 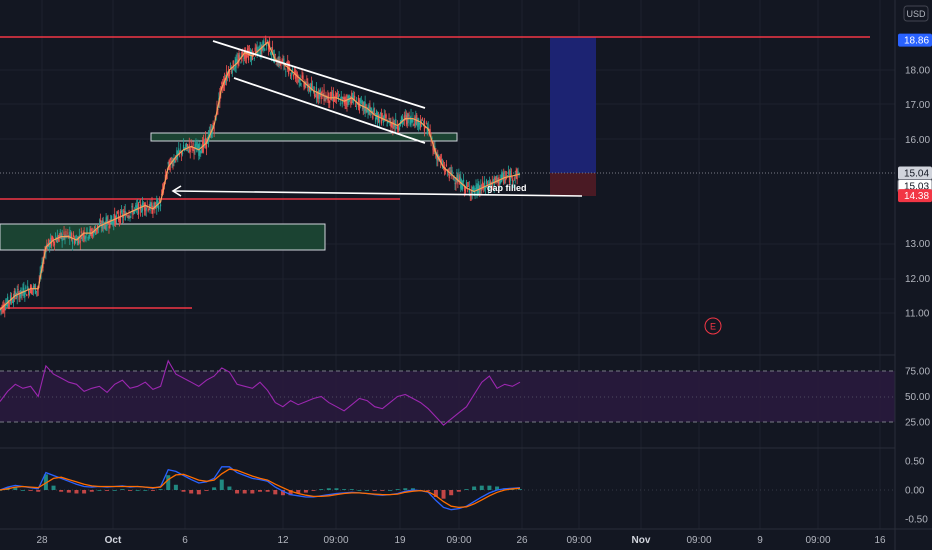 What do you see at coordinates (329, 110) in the screenshot?
I see `channel-bottom-line` at bounding box center [329, 110].